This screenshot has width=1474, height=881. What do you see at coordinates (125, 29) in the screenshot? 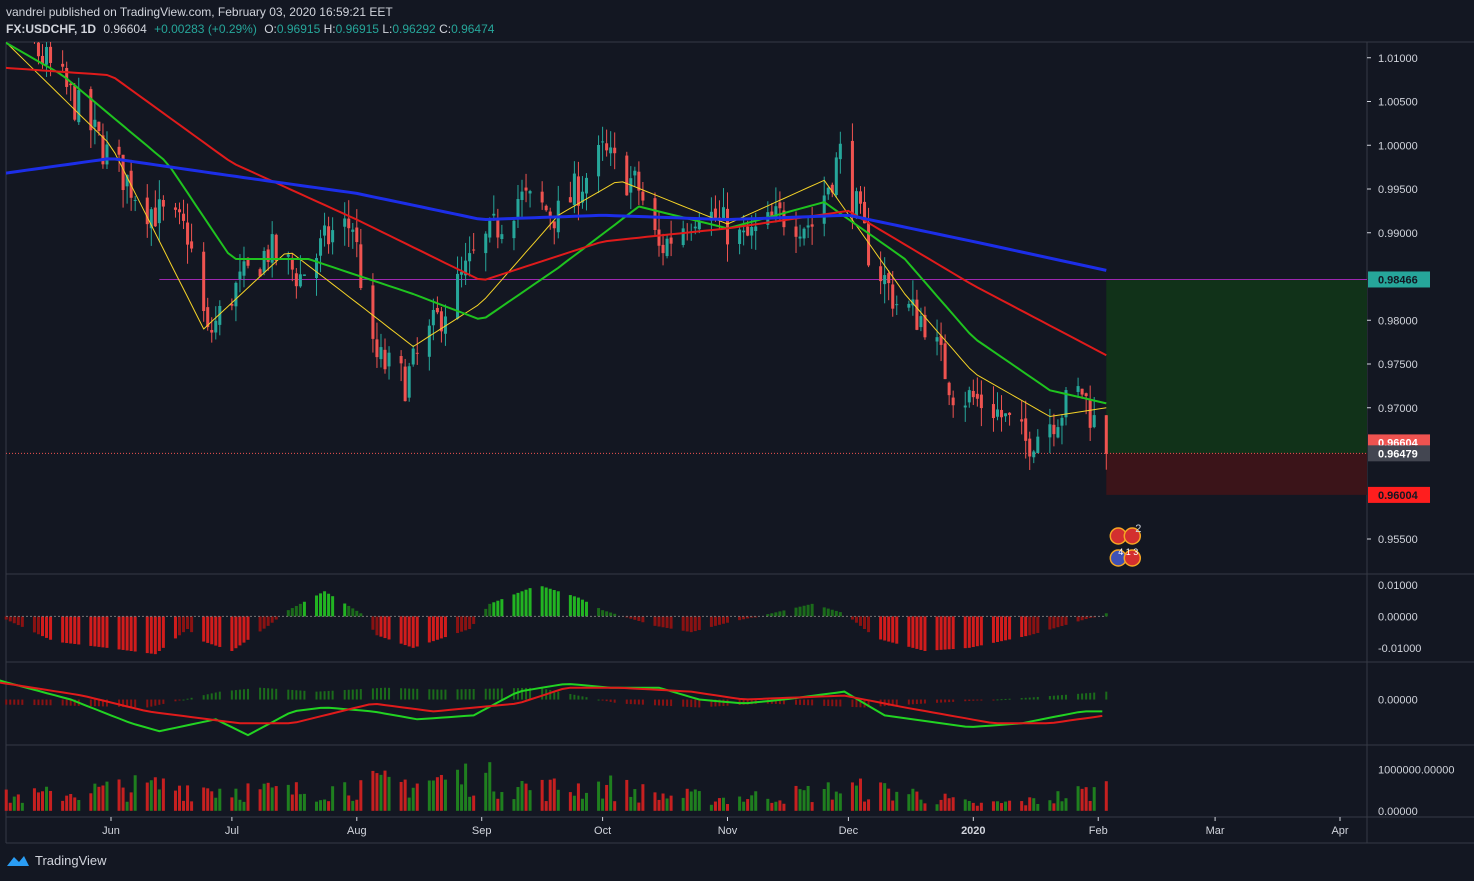
I see `last-price: 0.96604` at bounding box center [125, 29].